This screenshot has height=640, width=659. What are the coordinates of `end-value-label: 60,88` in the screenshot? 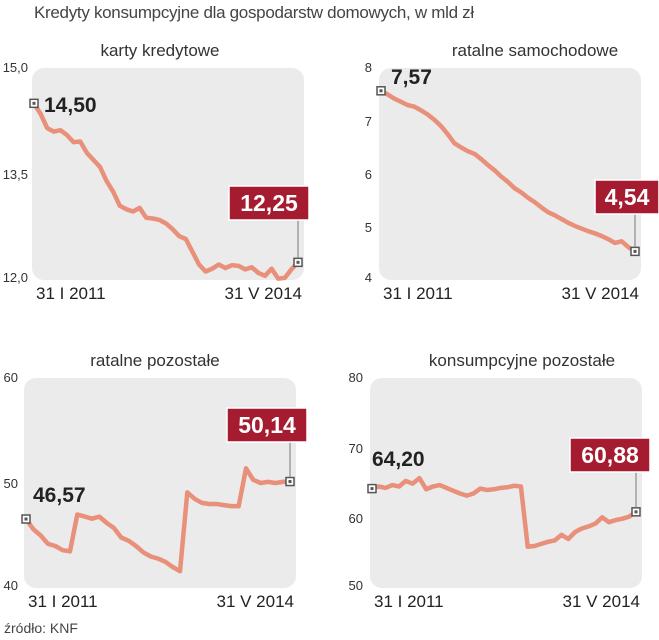 It's located at (610, 455).